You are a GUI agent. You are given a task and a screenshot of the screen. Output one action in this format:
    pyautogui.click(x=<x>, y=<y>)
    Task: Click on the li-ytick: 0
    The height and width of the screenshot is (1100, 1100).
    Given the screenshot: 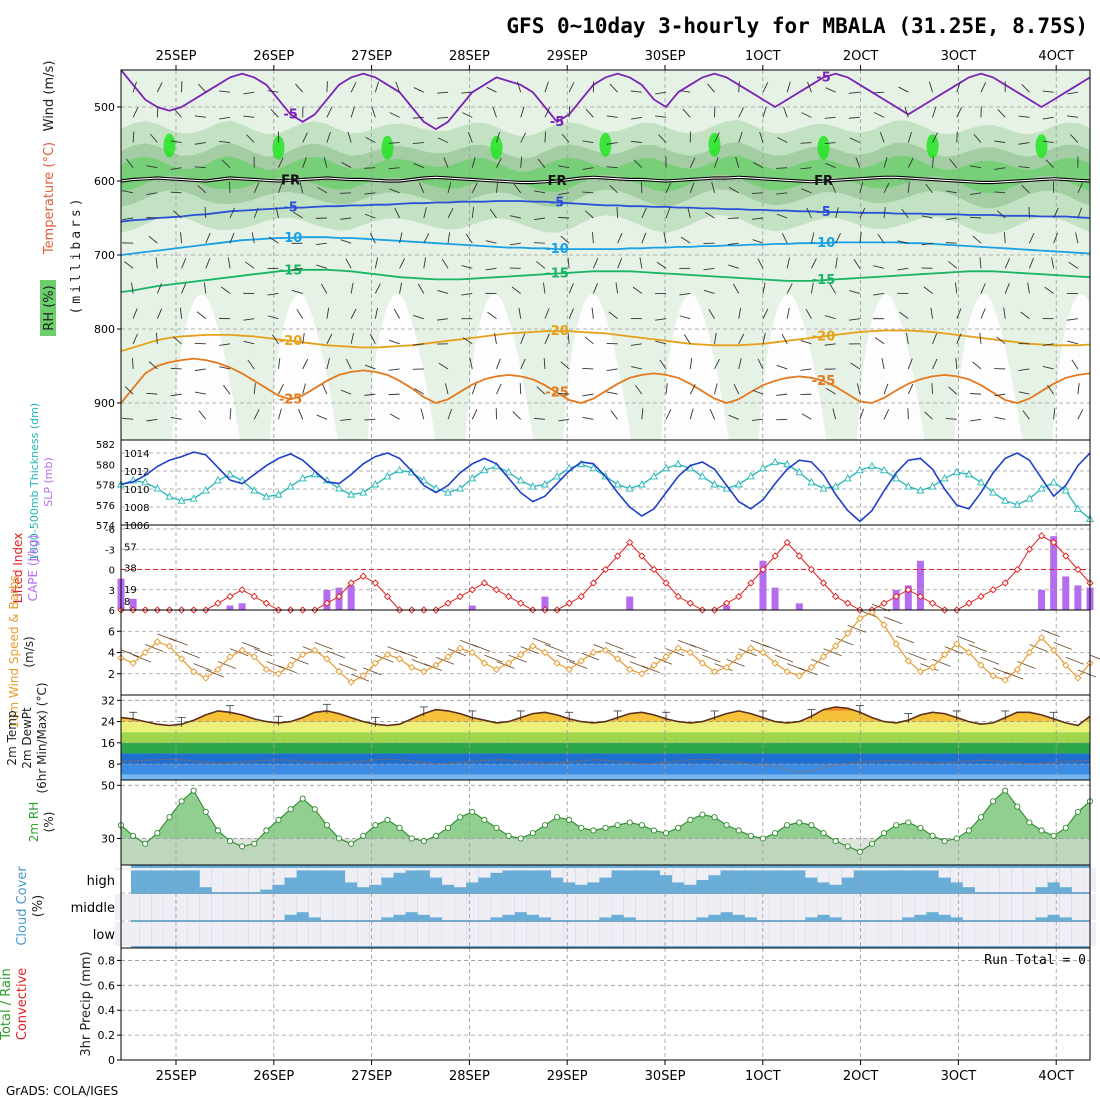 What is the action you would take?
    pyautogui.click(x=112, y=571)
    